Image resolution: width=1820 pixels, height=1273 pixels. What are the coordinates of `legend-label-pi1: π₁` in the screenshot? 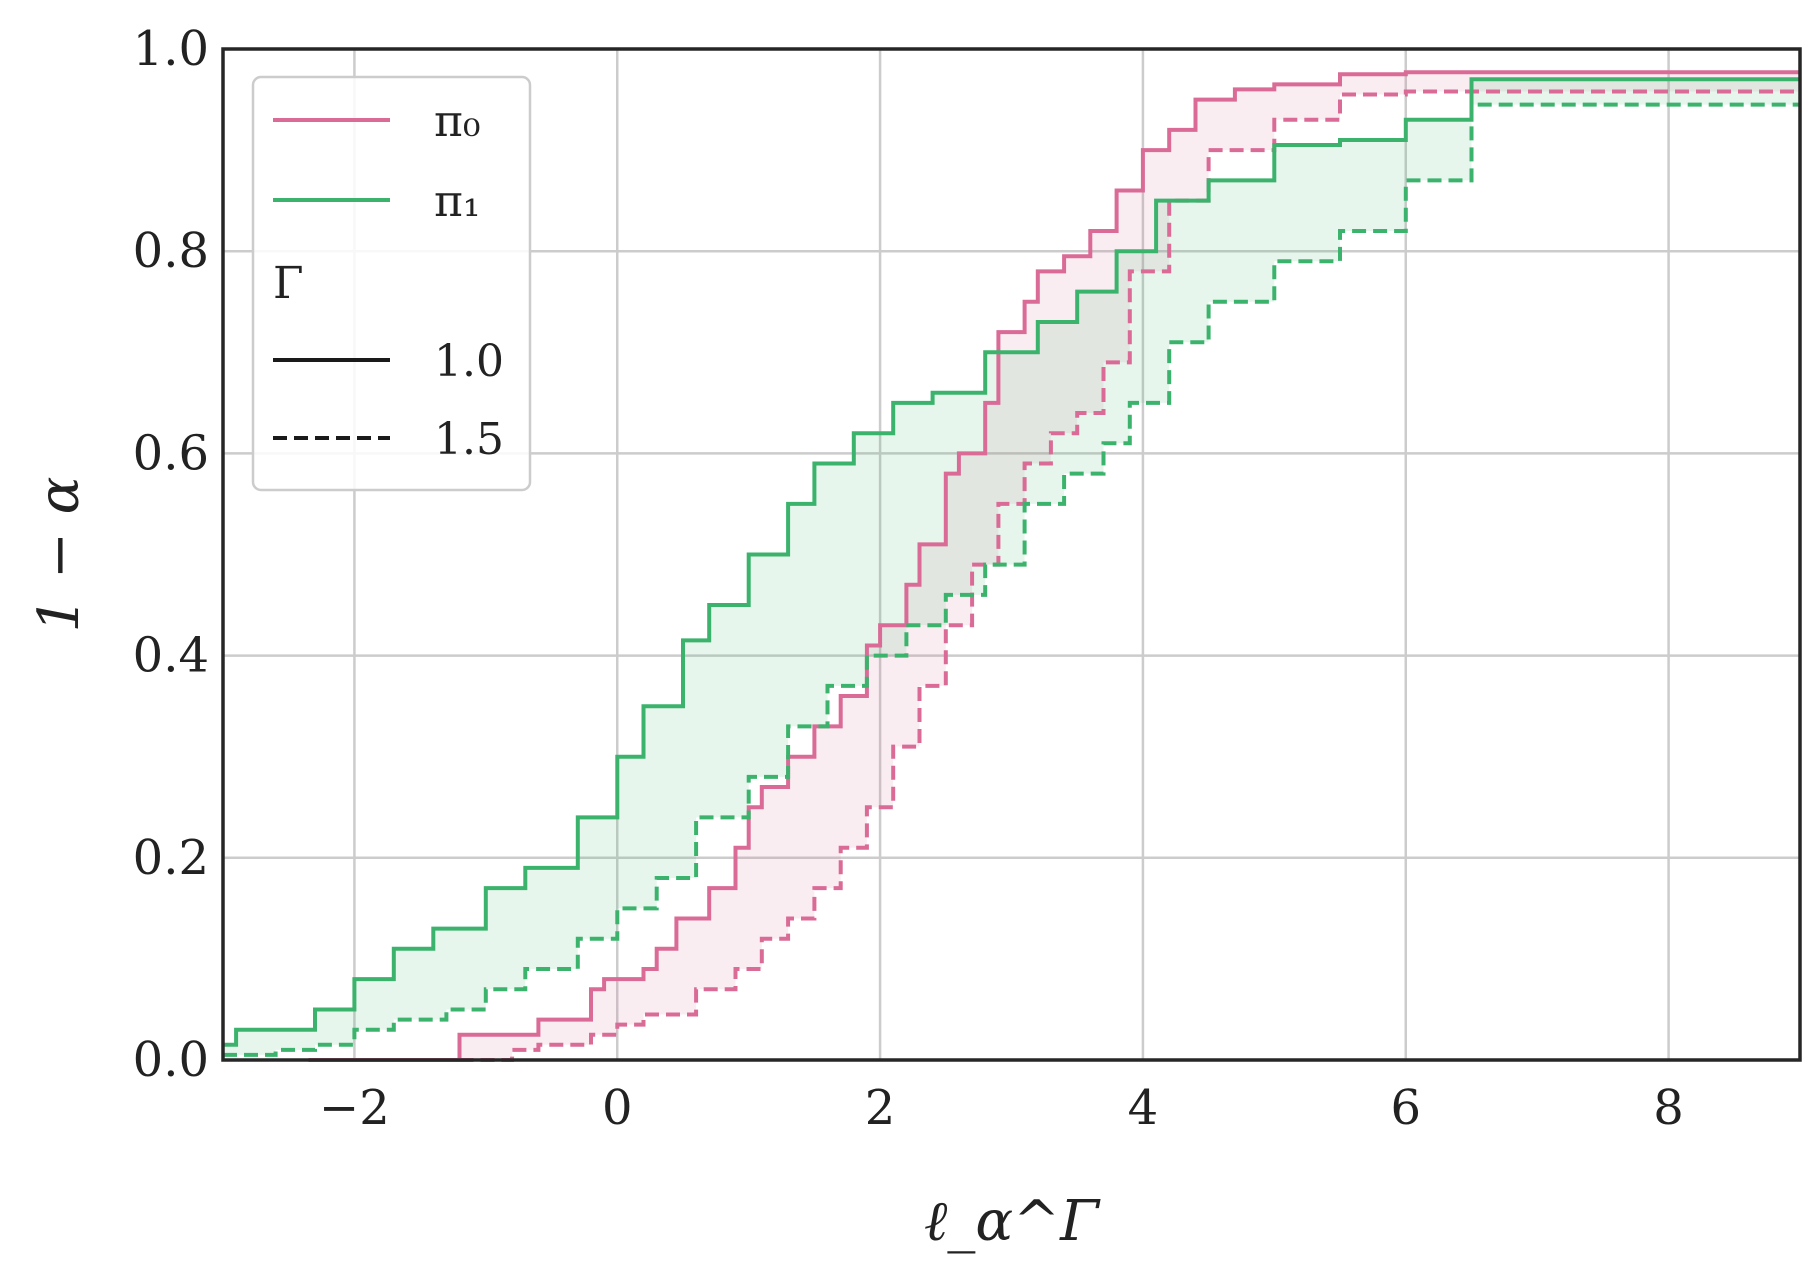 It's located at (457, 201).